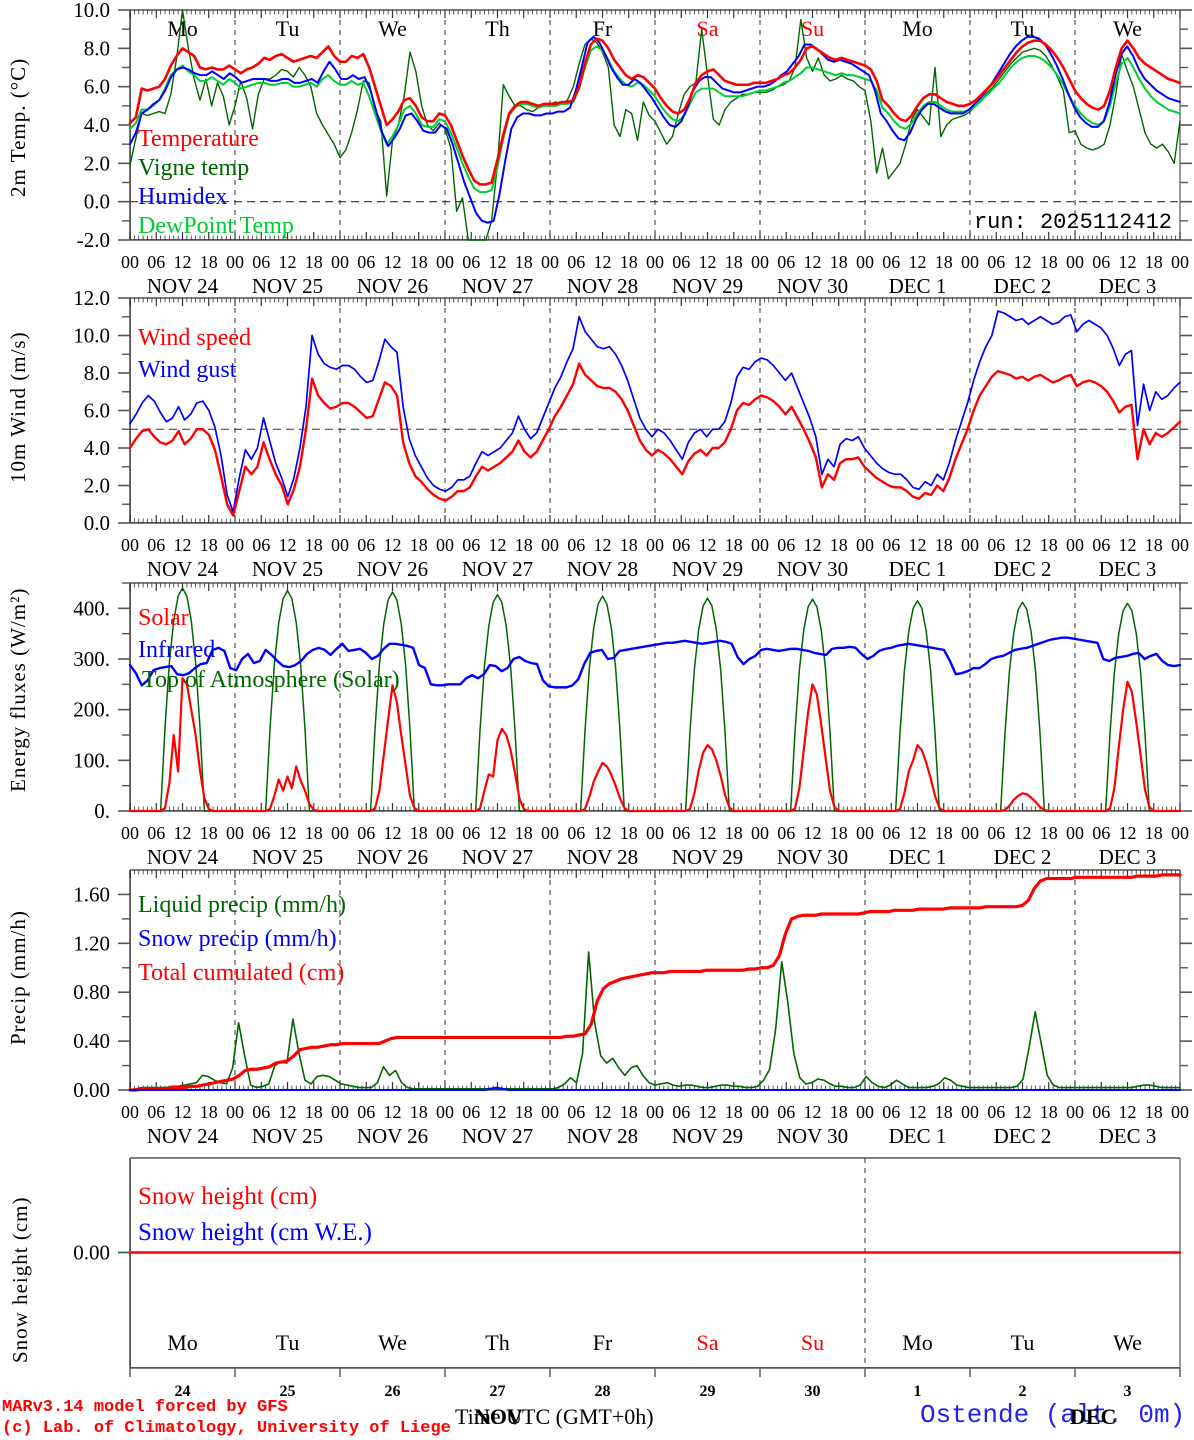  Describe the element at coordinates (392, 28) in the screenshot. I see `weekday-label-top: We` at that location.